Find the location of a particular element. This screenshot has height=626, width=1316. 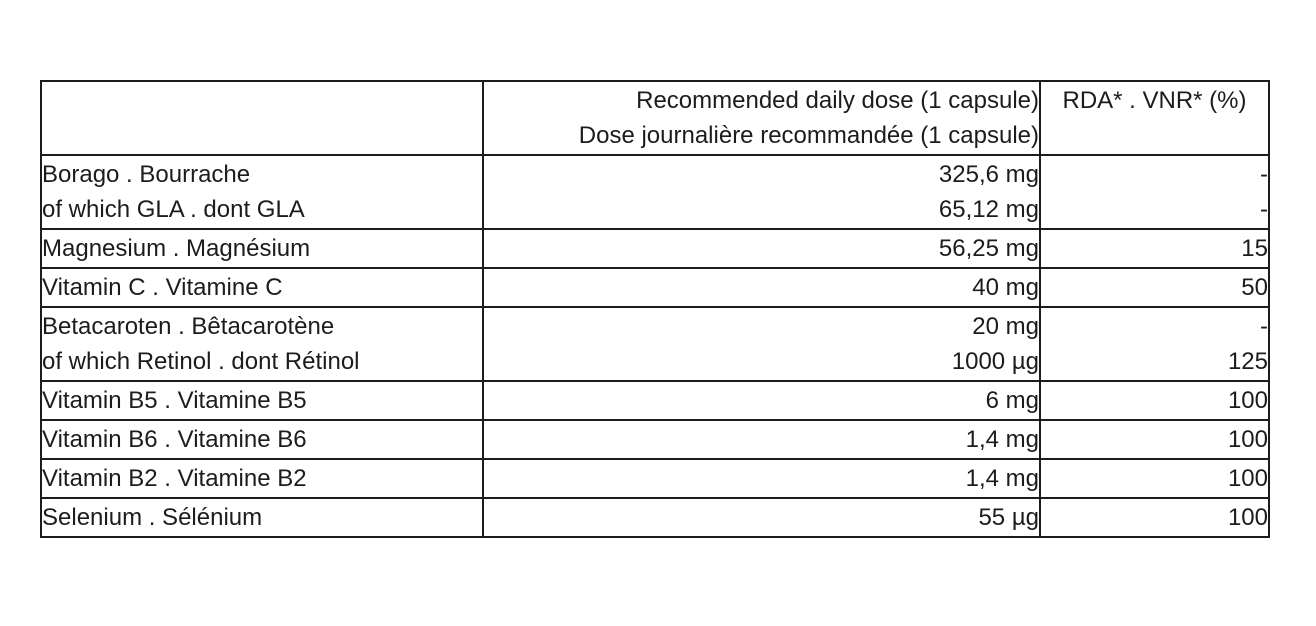

dose-value: 325,6 mg is located at coordinates (988, 174).